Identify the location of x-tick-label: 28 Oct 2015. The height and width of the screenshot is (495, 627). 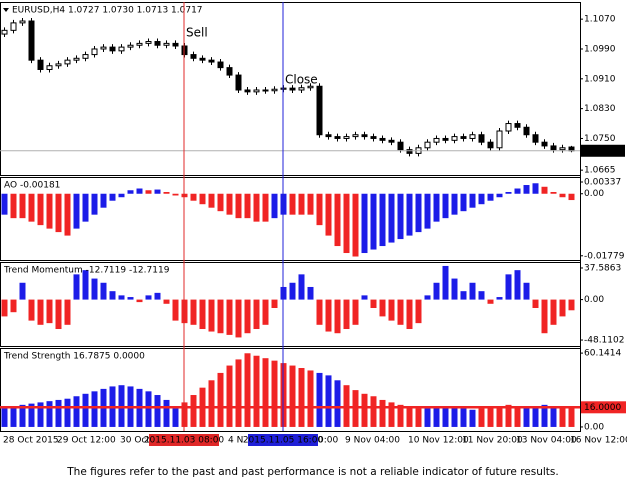
(31, 441).